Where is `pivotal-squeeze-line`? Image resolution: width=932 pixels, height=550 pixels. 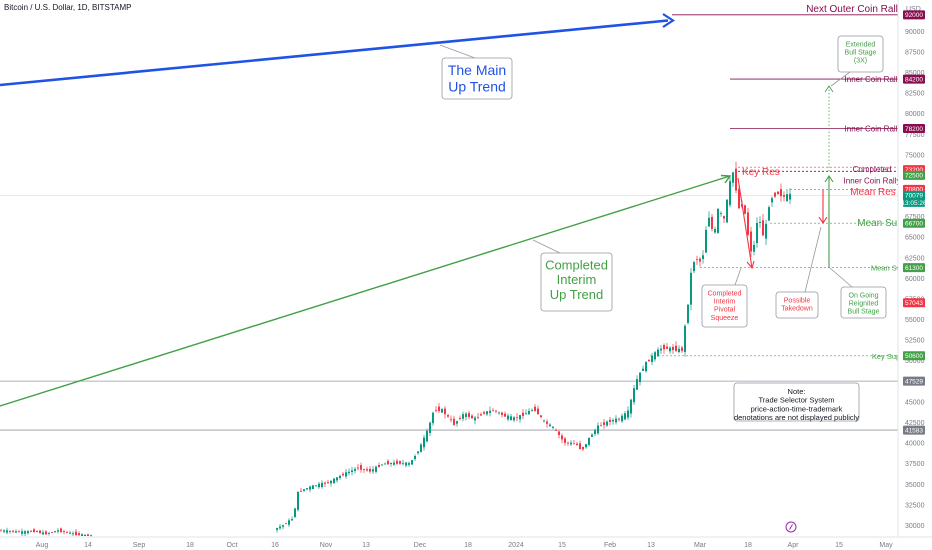
pivotal-squeeze-line is located at coordinates (745, 223).